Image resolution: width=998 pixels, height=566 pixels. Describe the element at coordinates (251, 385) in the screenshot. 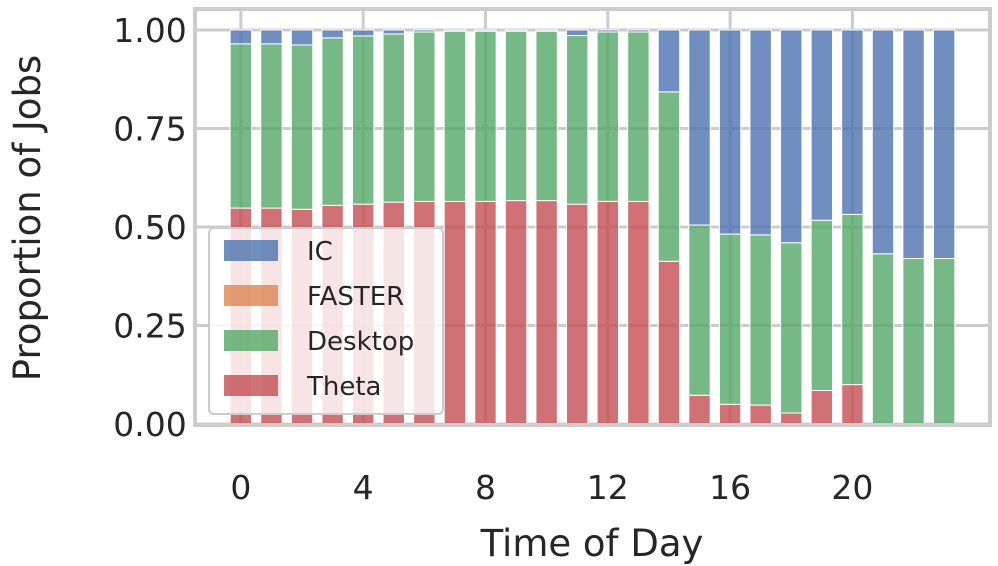

I see `legend-swatch-theta` at that location.